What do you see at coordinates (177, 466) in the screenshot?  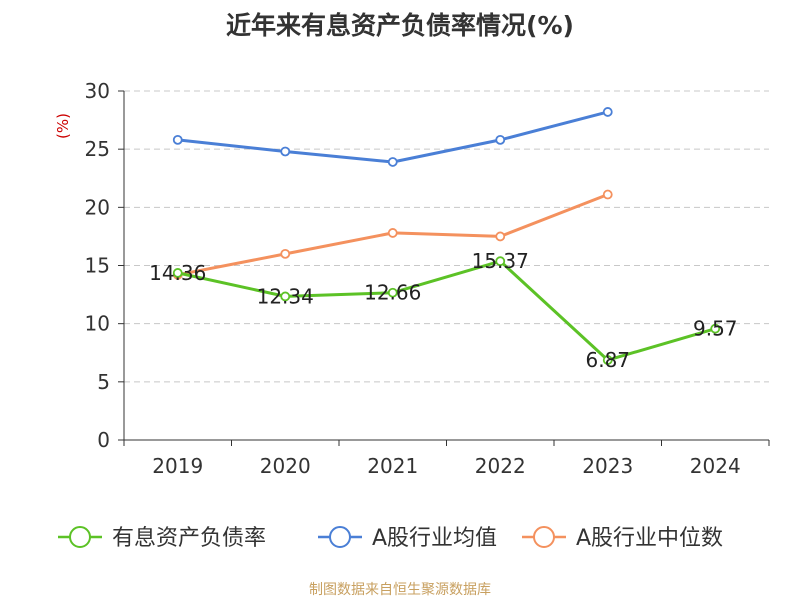 I see `x-tick-label-2019: 2019` at bounding box center [177, 466].